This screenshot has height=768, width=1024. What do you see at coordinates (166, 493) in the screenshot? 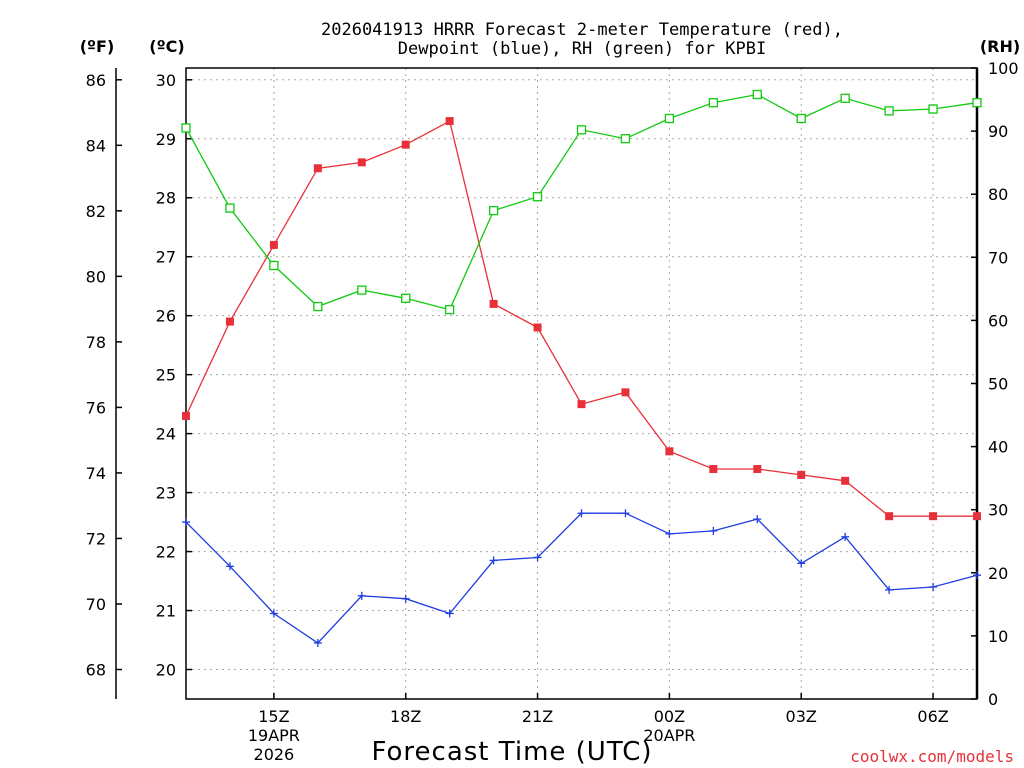
I see `celsius-tick-label: 23` at bounding box center [166, 493].